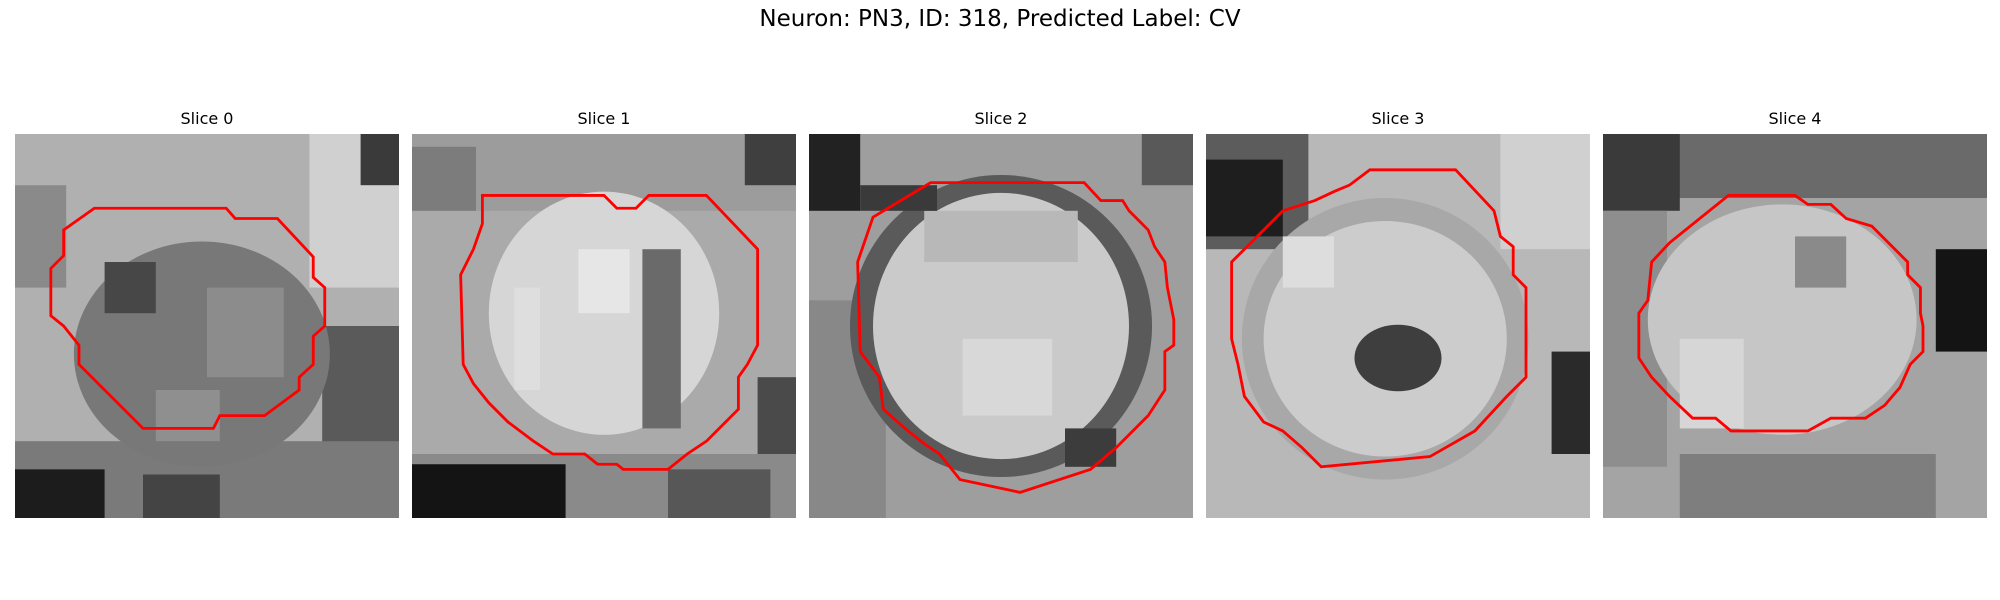  What do you see at coordinates (604, 118) in the screenshot?
I see `slice-title-1: Slice 1` at bounding box center [604, 118].